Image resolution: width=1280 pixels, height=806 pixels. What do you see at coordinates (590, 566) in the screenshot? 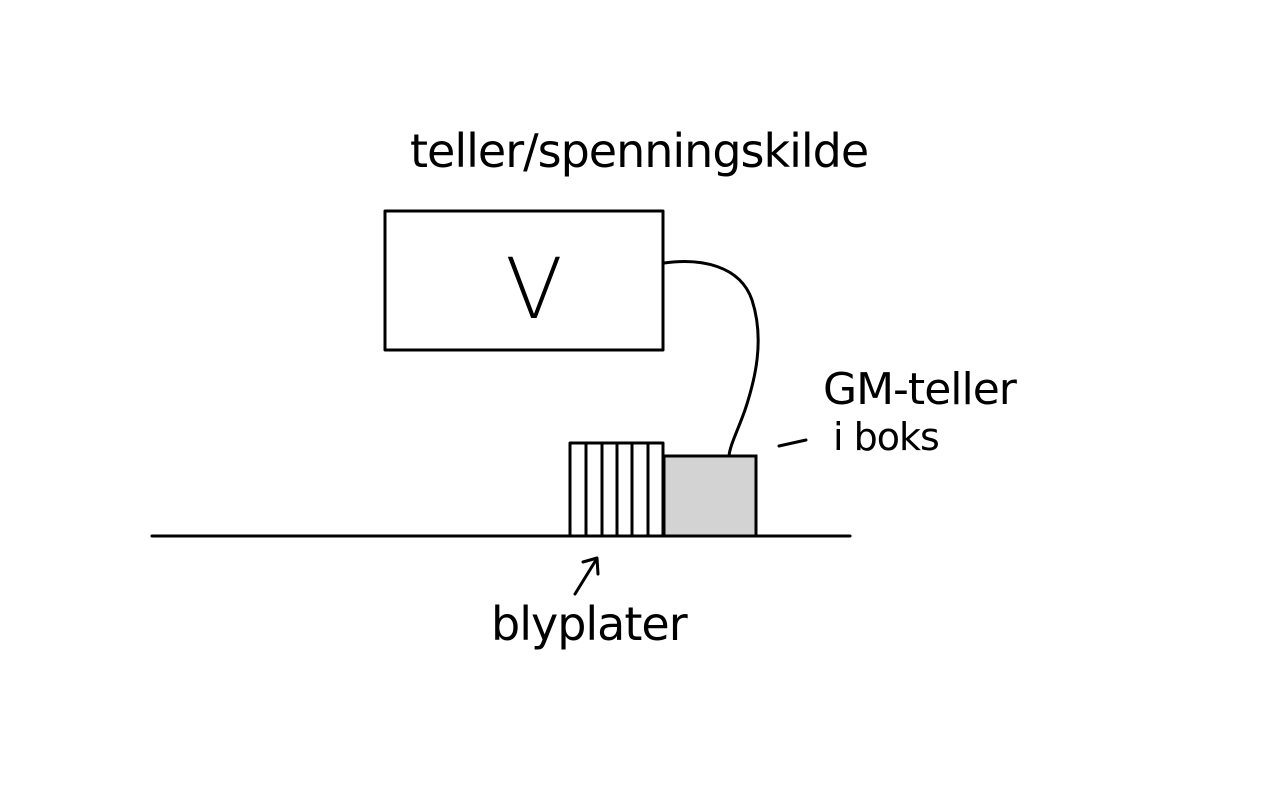
I see `plates-arrow-head` at bounding box center [590, 566].